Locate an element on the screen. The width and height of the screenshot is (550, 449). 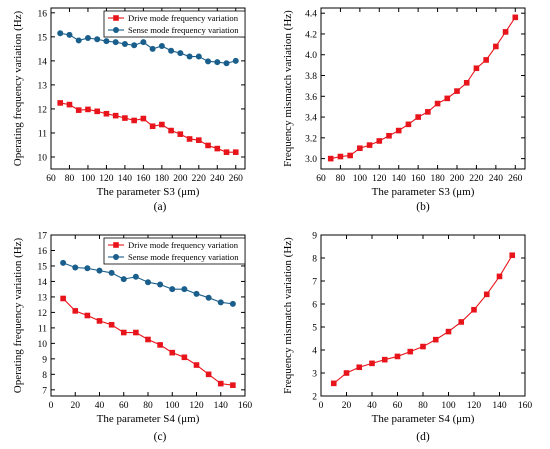
panel-label: (b) is located at coordinates (423, 207).